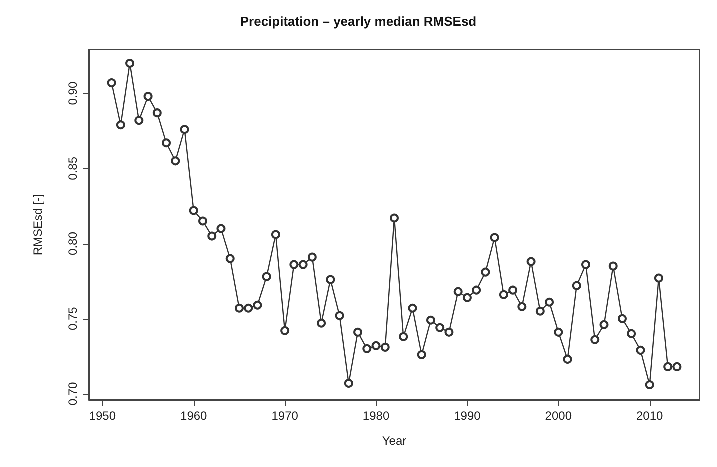  What do you see at coordinates (394, 441) in the screenshot?
I see `x-axis-title: Year` at bounding box center [394, 441].